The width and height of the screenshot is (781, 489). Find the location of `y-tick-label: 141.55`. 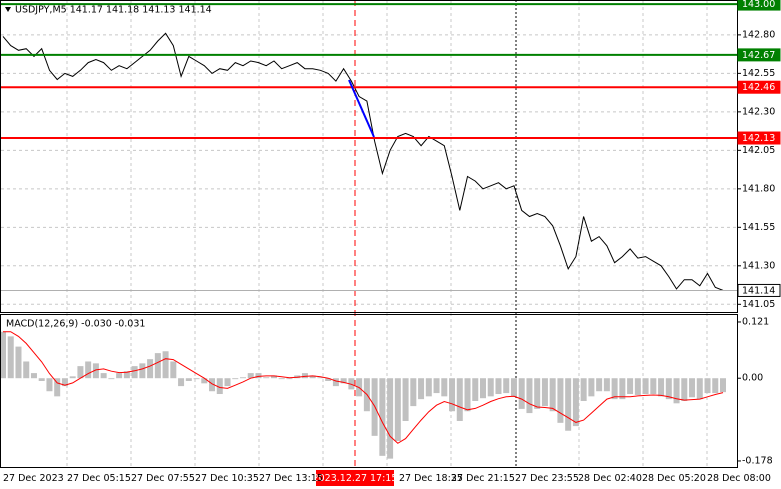

y-tick-label: 141.55 is located at coordinates (758, 227).